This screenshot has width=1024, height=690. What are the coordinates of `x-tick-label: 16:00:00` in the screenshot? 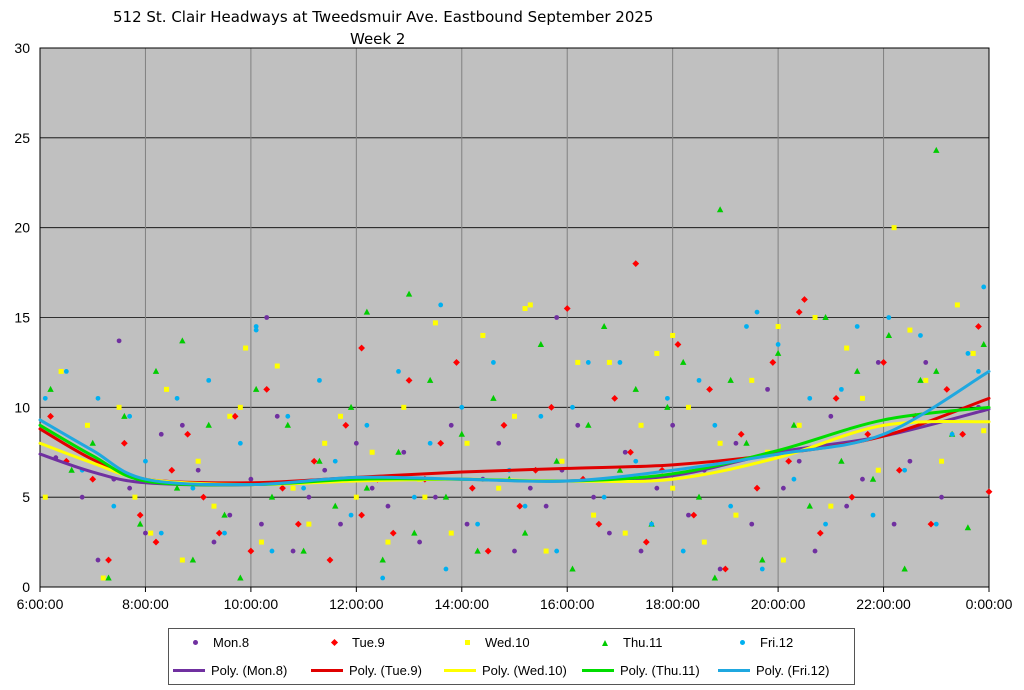 It's located at (567, 604).